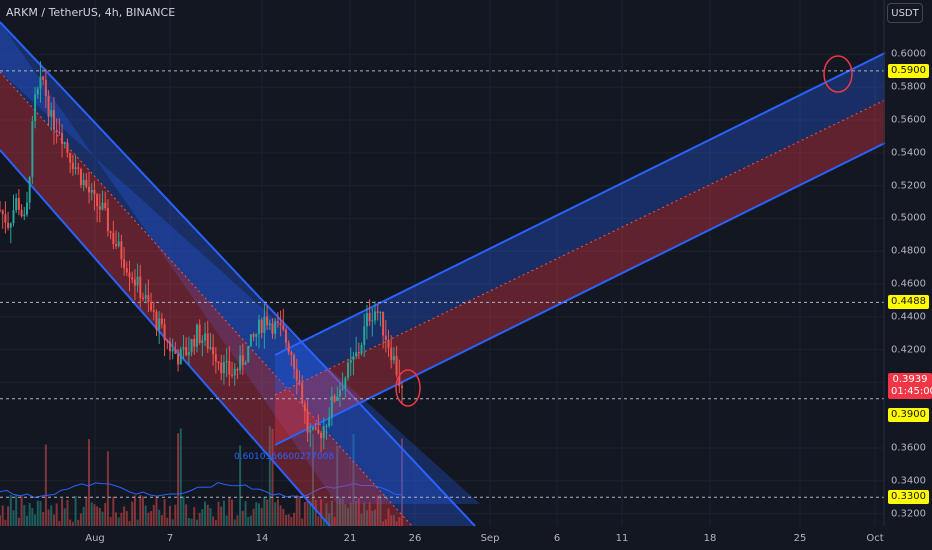 Image resolution: width=932 pixels, height=550 pixels. Describe the element at coordinates (710, 538) in the screenshot. I see `time-tick-label: 18` at that location.